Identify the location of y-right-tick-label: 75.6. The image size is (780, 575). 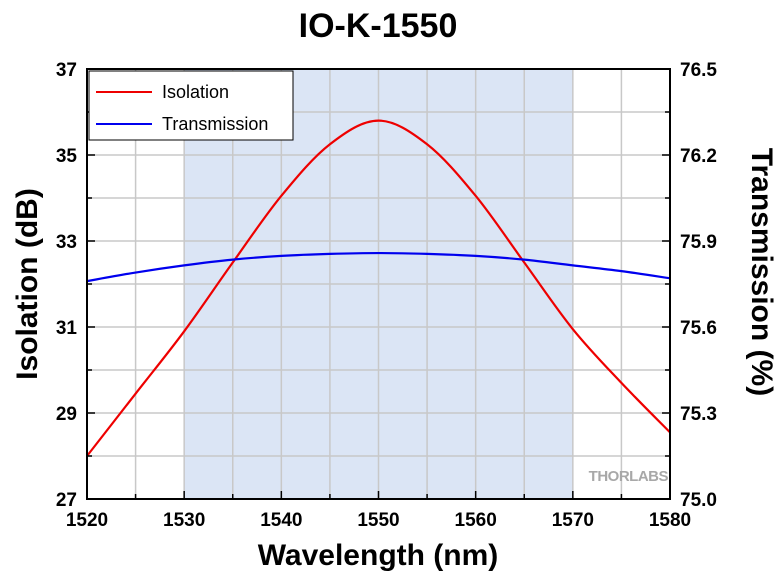
(698, 328).